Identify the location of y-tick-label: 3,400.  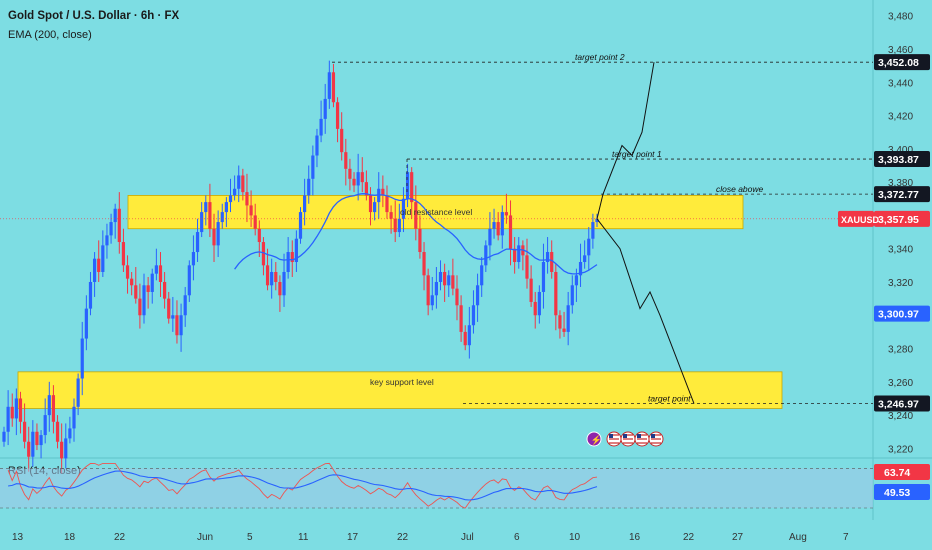
(900, 150).